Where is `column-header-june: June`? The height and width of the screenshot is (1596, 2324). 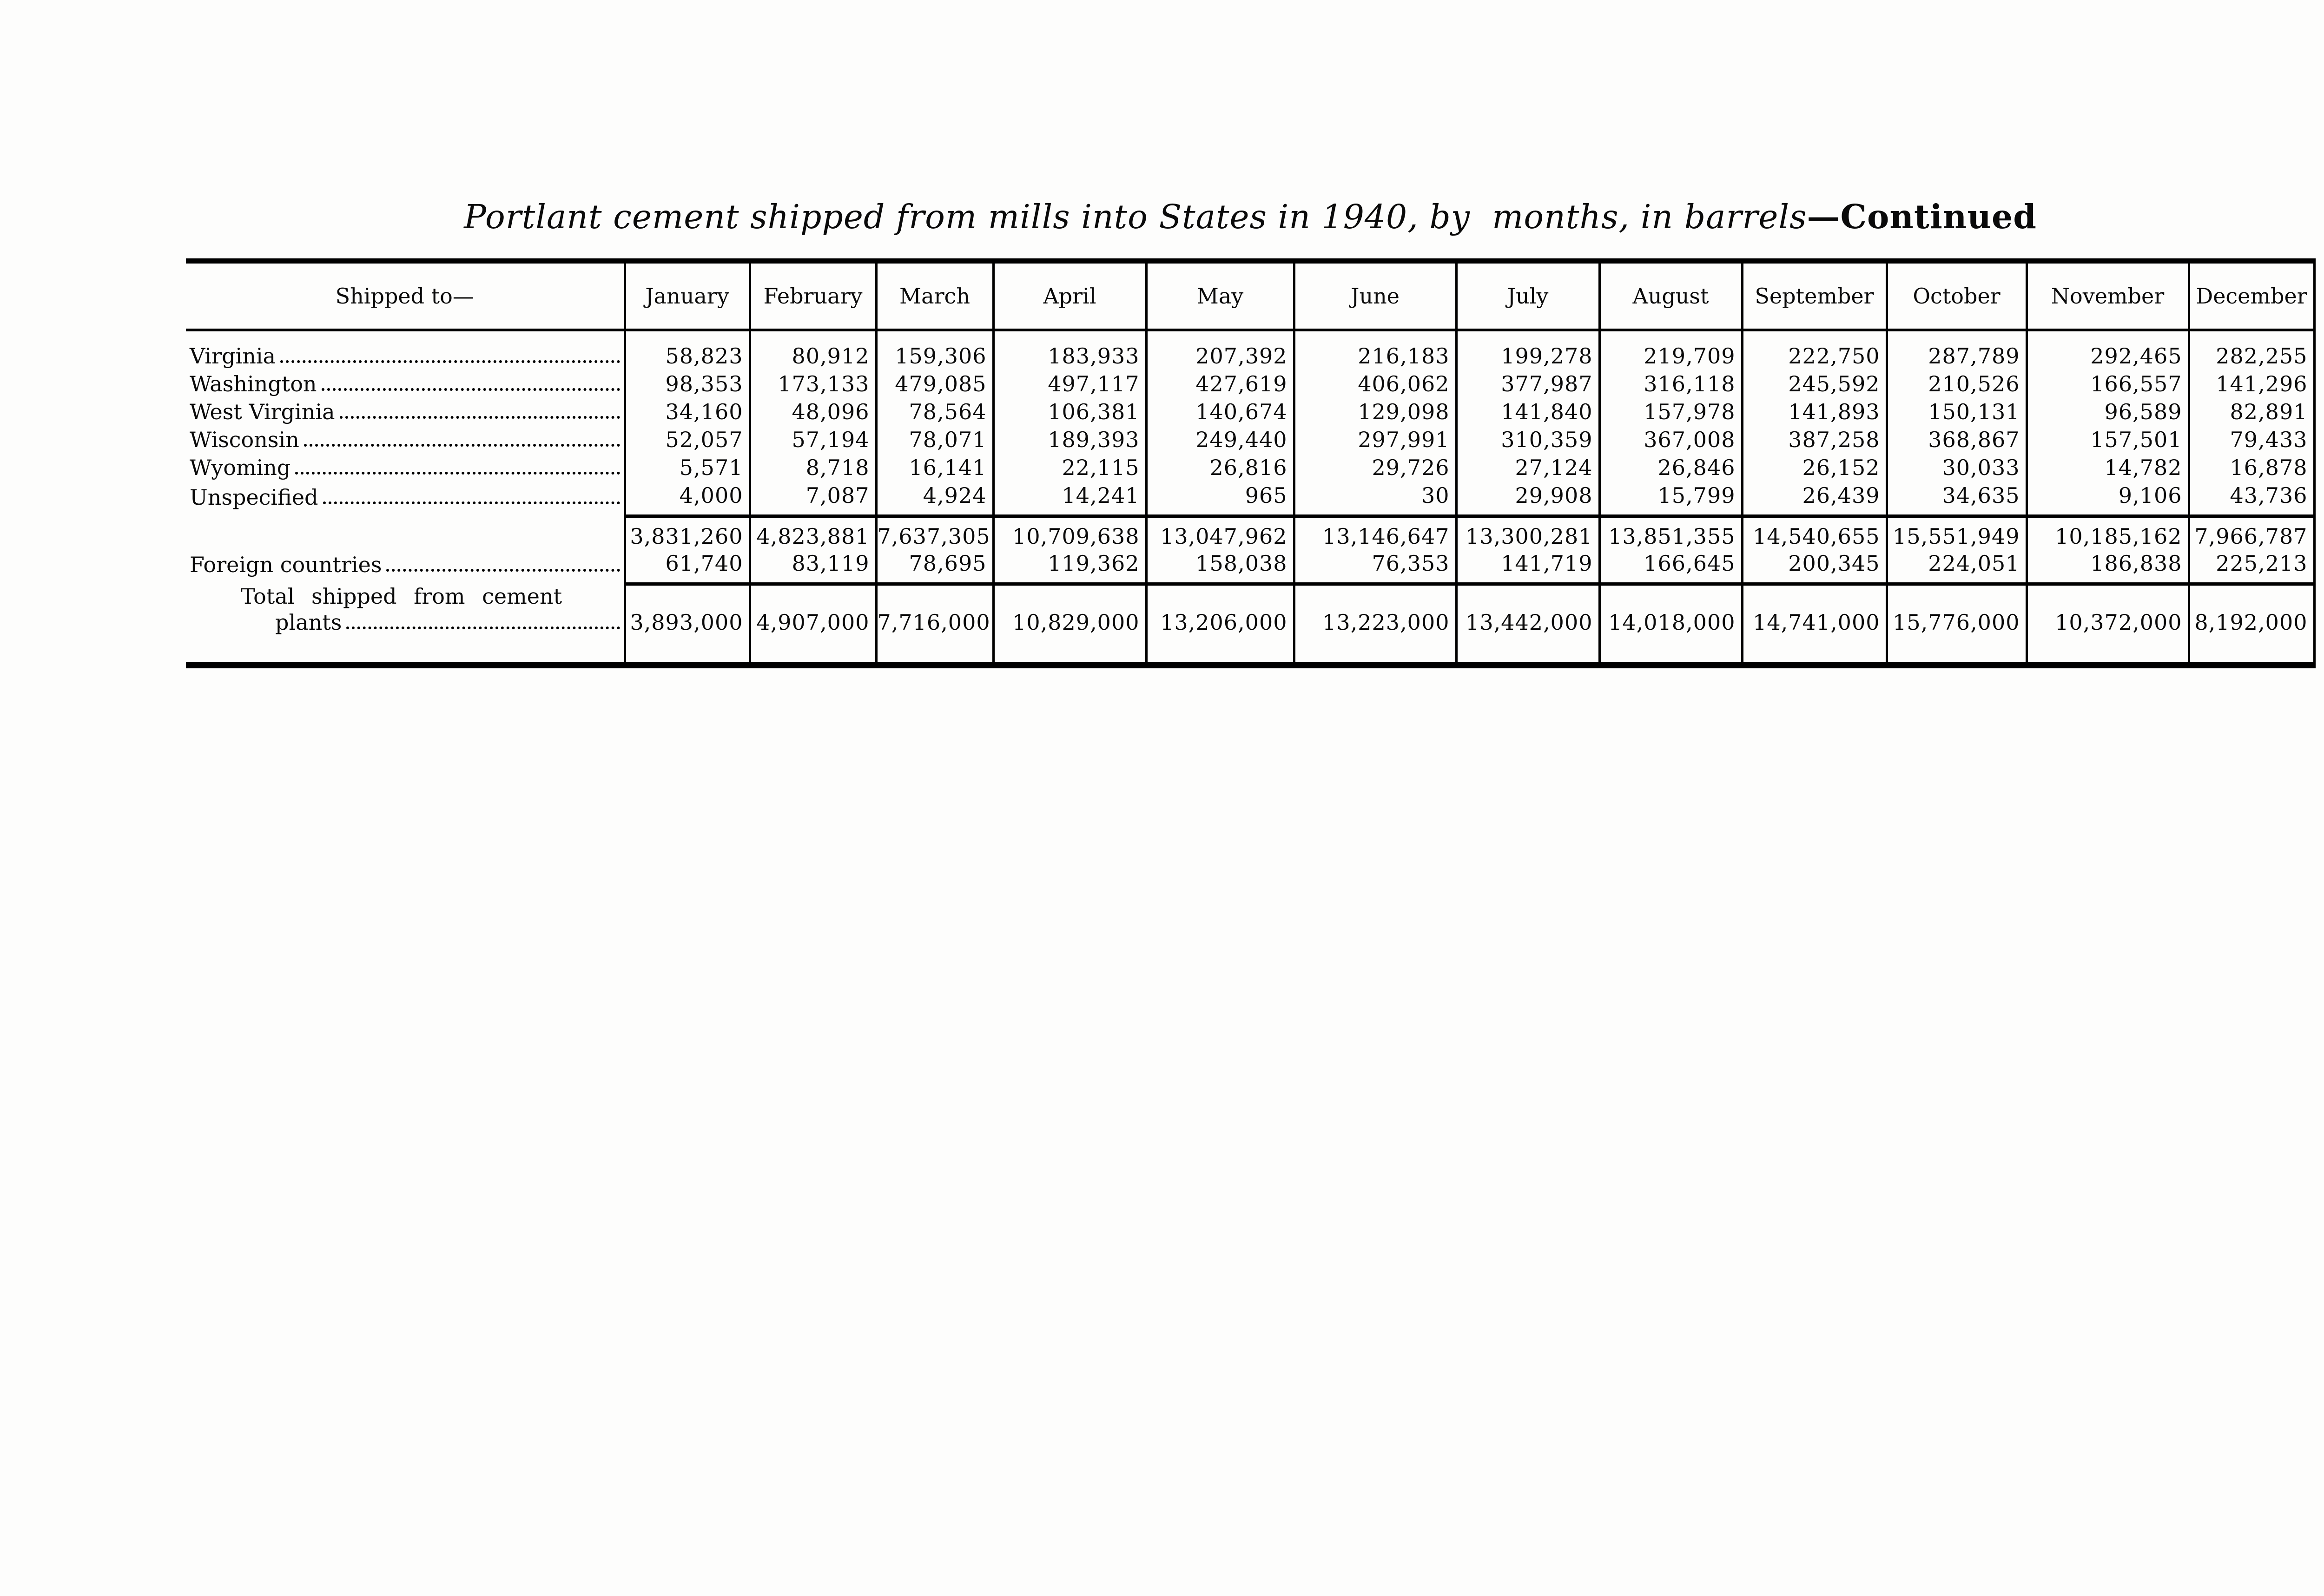
column-header-june: June is located at coordinates (1374, 296).